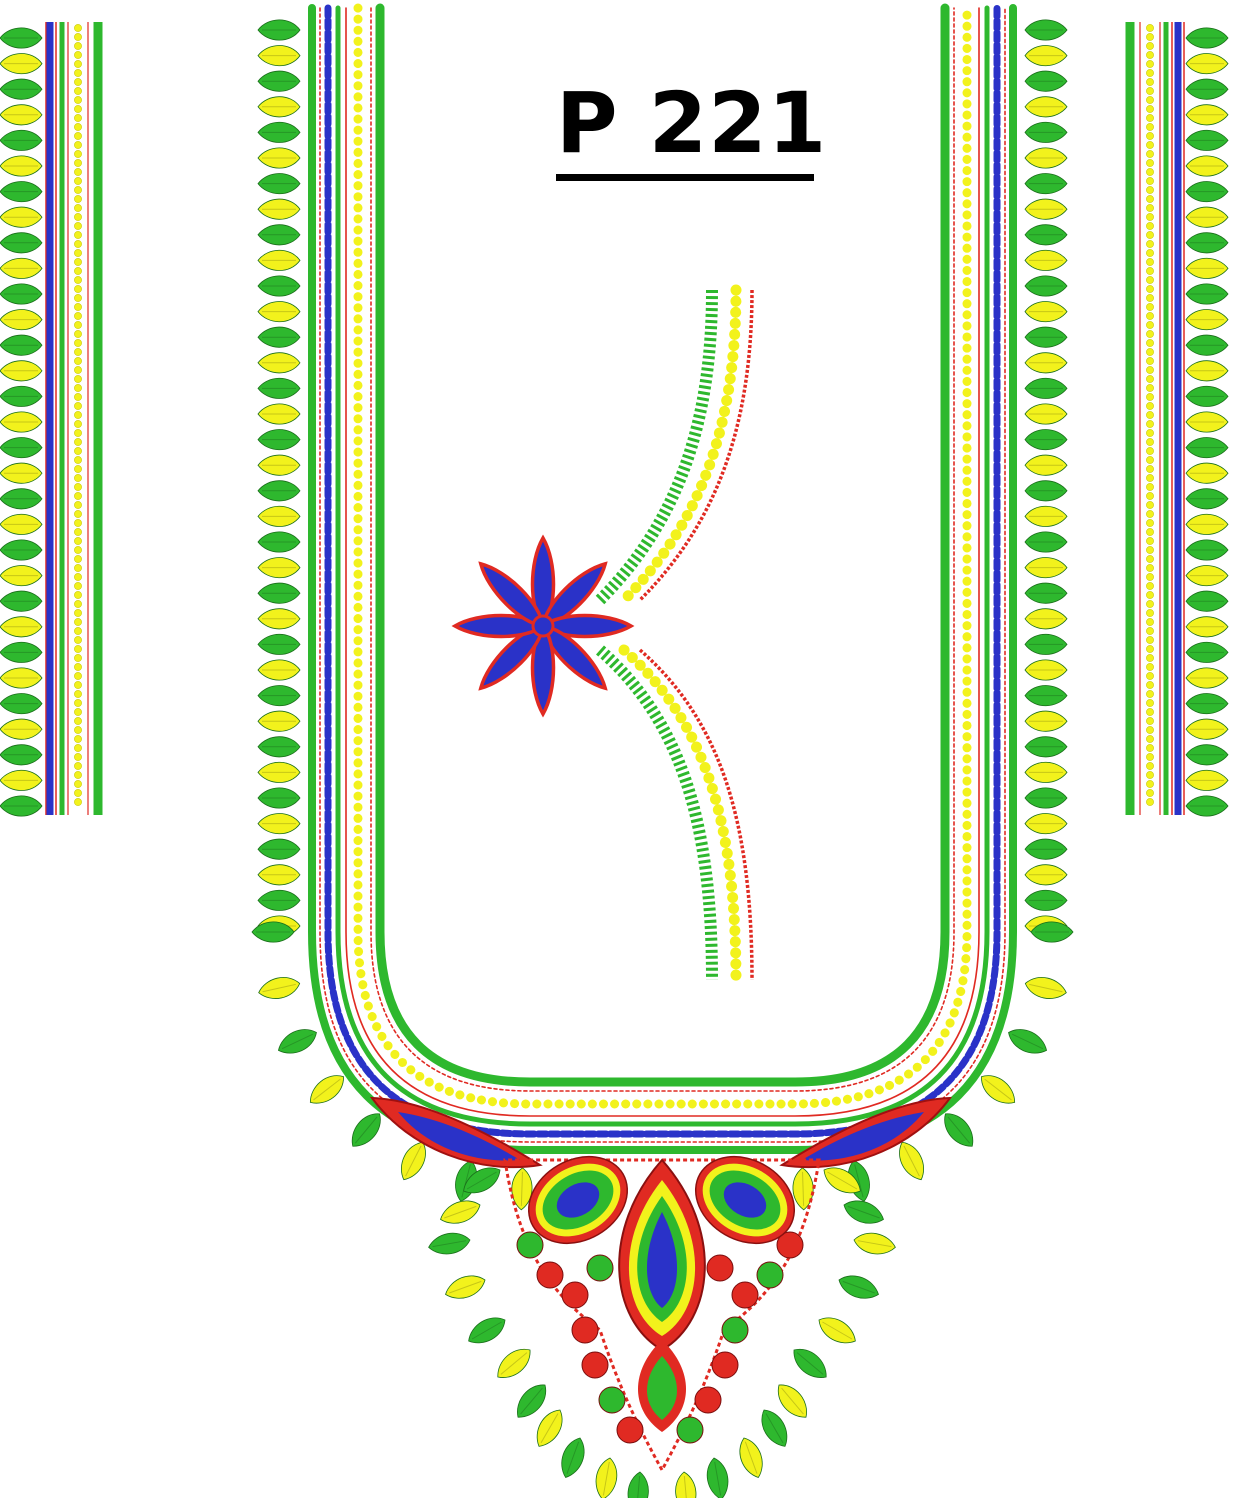 Image resolution: width=1240 pixels, height=1498 pixels. I want to click on paisley-pendant-motif, so click(661, 1297).